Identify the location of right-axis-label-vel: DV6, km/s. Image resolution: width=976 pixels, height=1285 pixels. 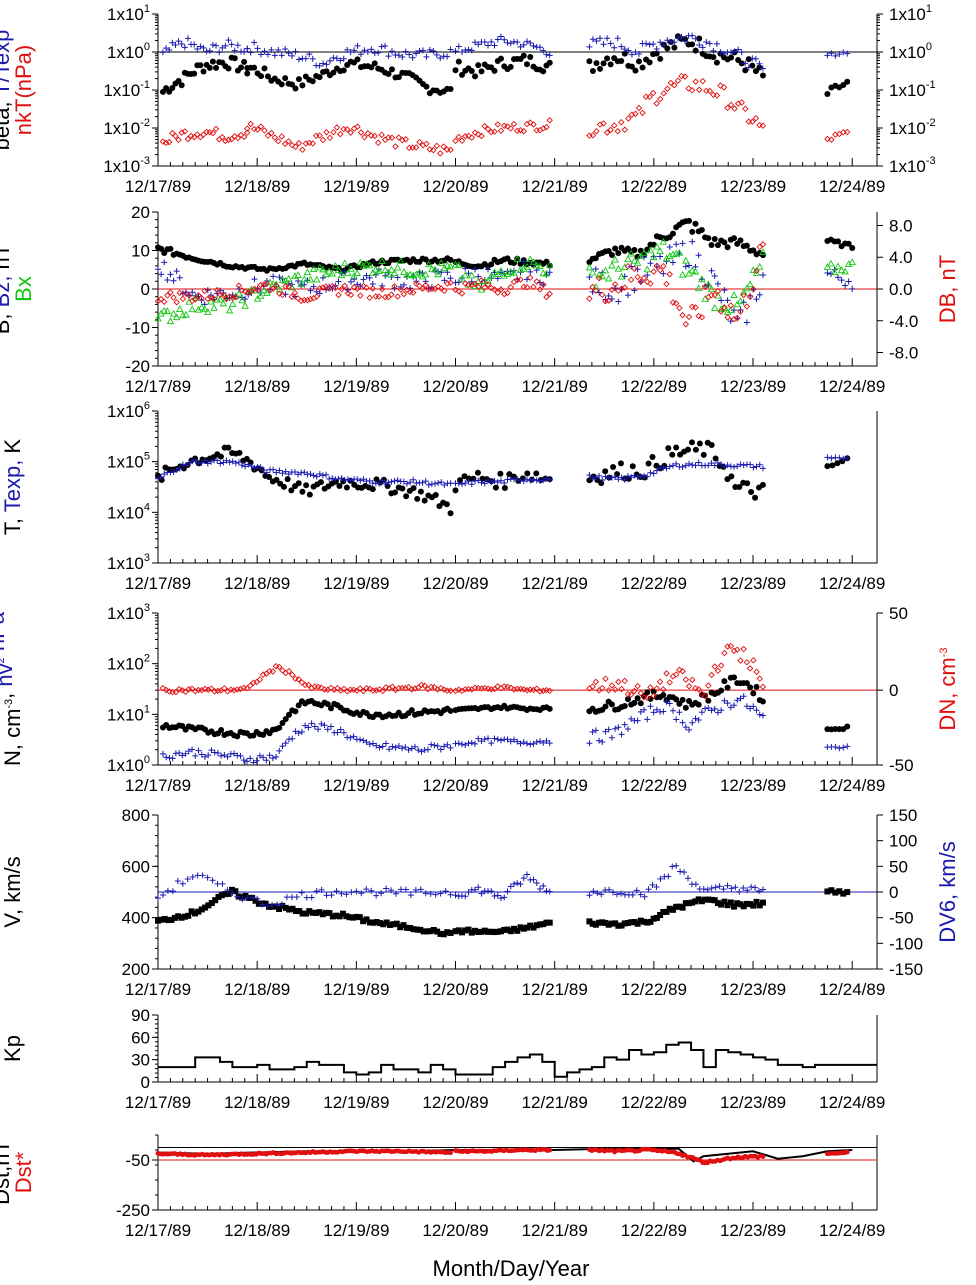
(947, 891).